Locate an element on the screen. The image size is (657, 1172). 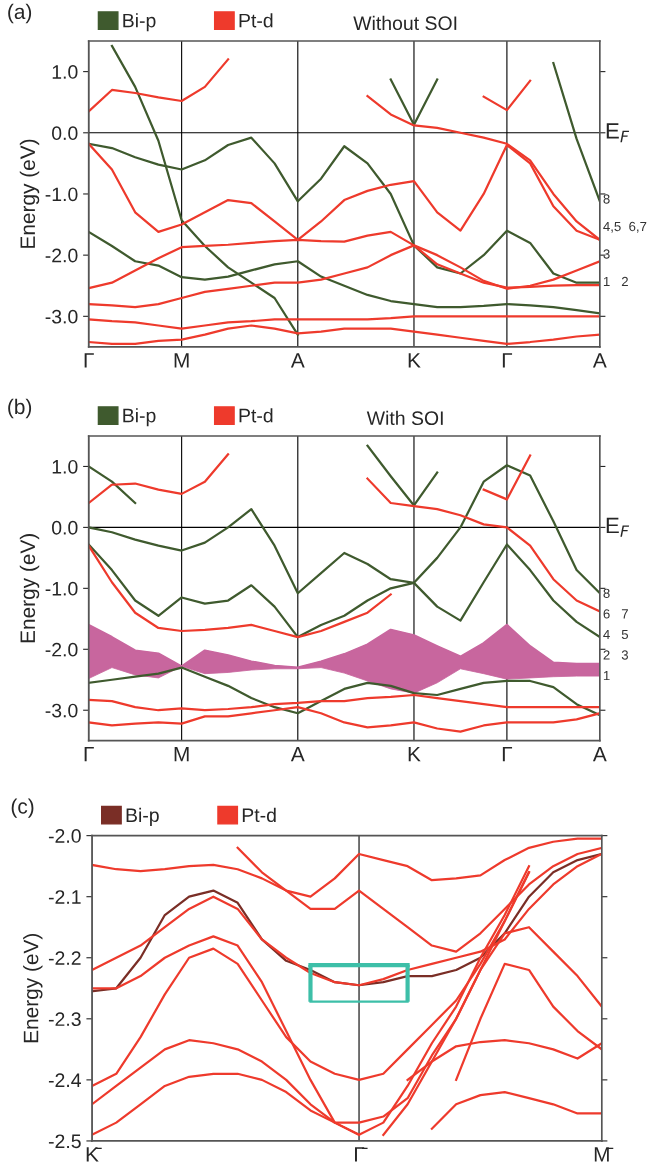
y-tick-label: -2.1 is located at coordinates (64, 897).